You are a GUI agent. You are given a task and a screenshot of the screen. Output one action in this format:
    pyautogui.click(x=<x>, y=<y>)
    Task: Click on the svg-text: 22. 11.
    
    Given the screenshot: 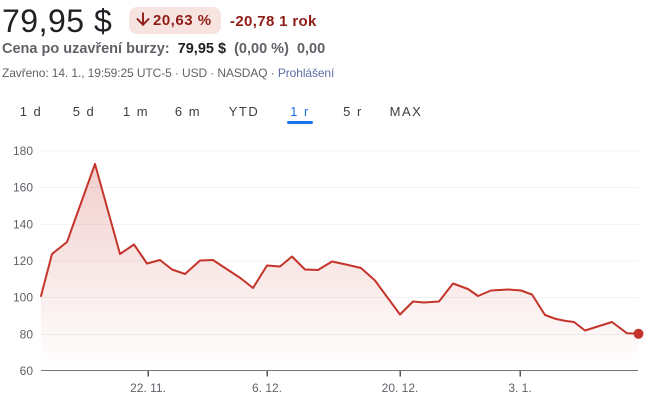 What is the action you would take?
    pyautogui.click(x=148, y=388)
    